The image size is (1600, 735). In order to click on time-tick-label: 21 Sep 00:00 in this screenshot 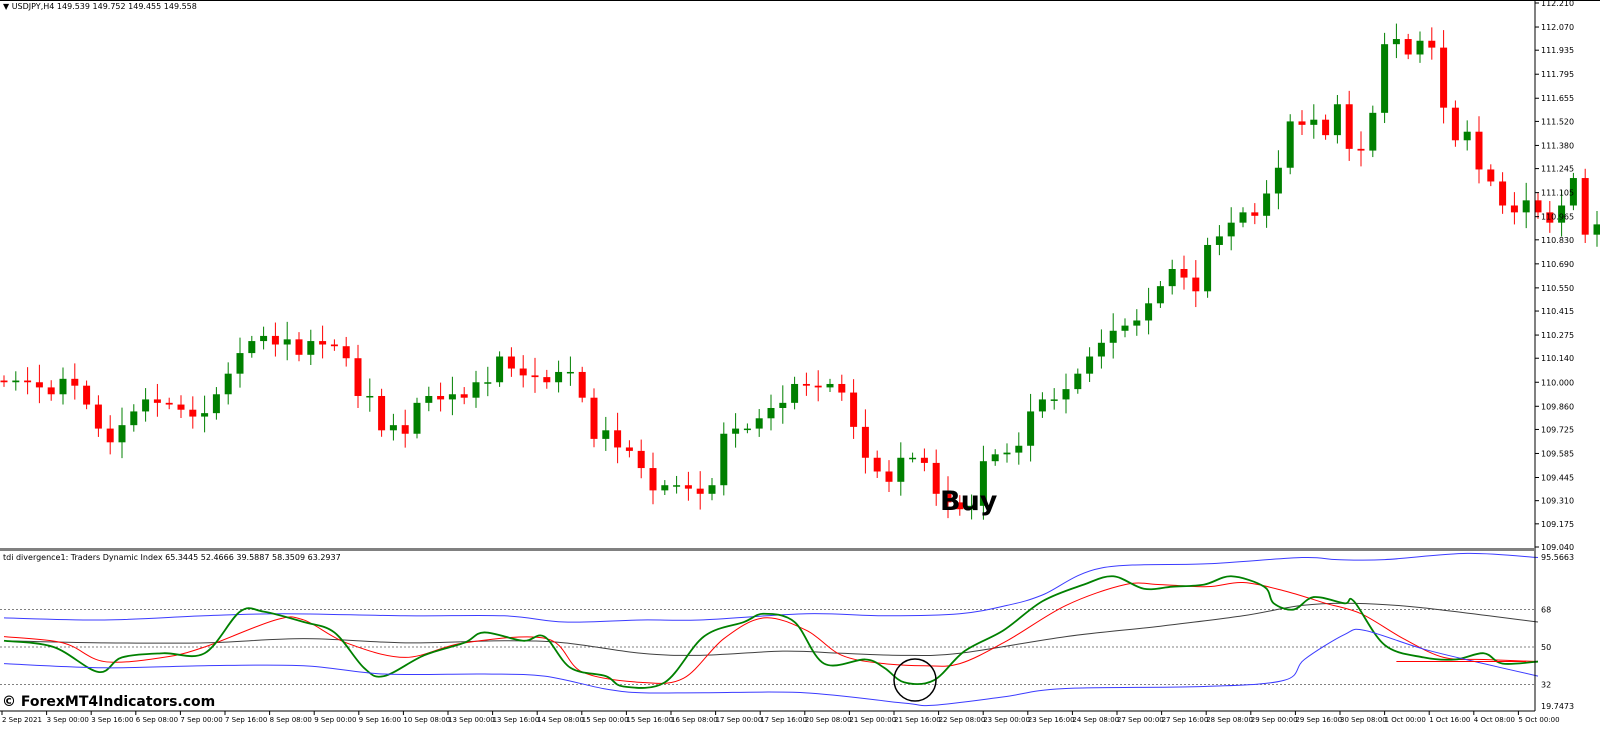, I will do `click(872, 720)`.